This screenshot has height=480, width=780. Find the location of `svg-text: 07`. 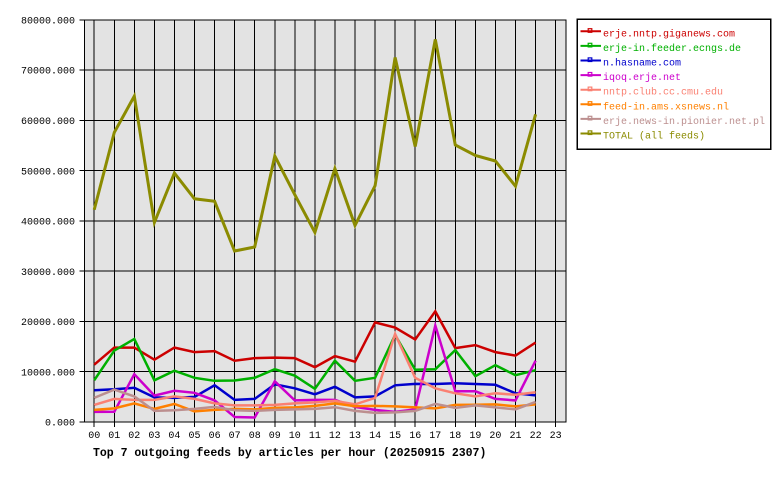

svg-text: 07 is located at coordinates (235, 436).